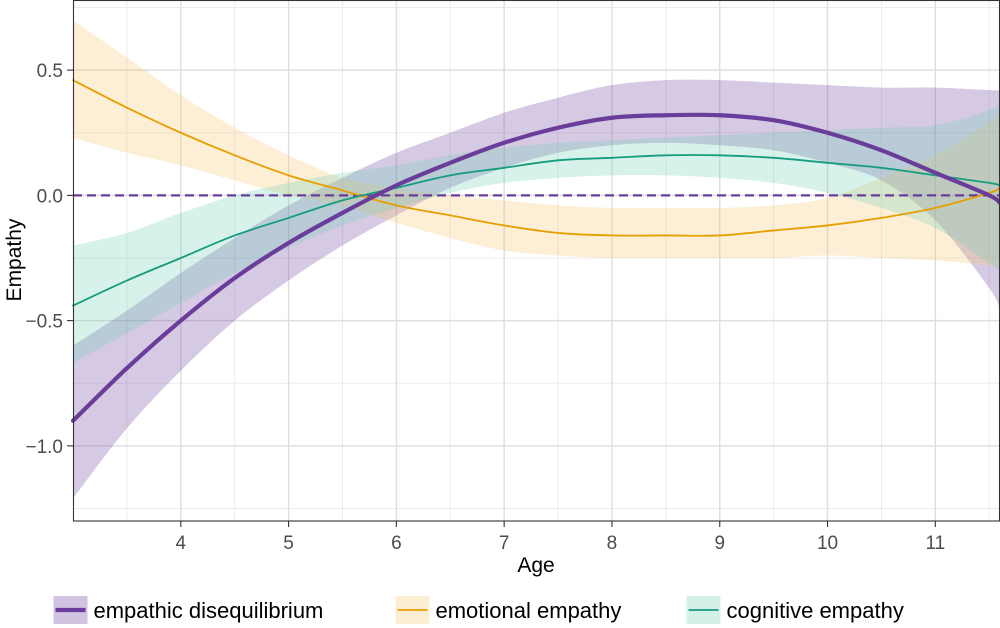 The image size is (1000, 628). I want to click on x-tick-label: 4, so click(181, 543).